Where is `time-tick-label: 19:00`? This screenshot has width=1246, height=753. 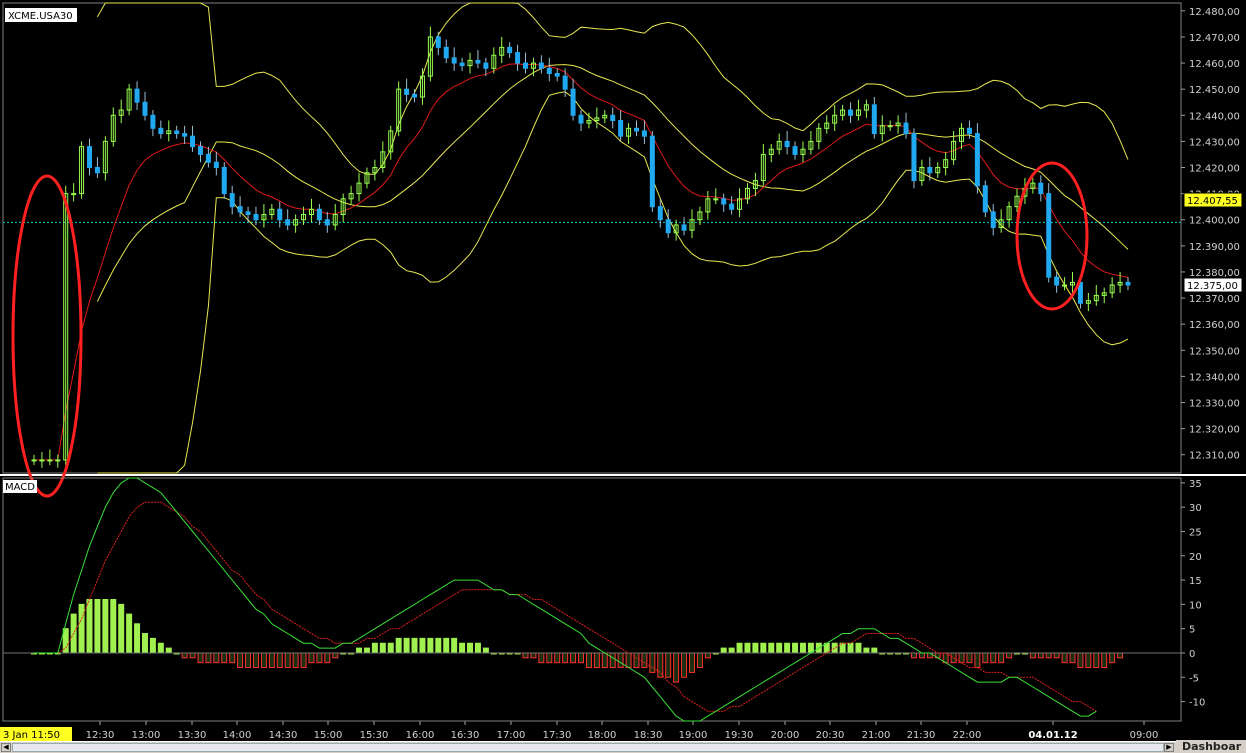
time-tick-label: 19:00 is located at coordinates (693, 735).